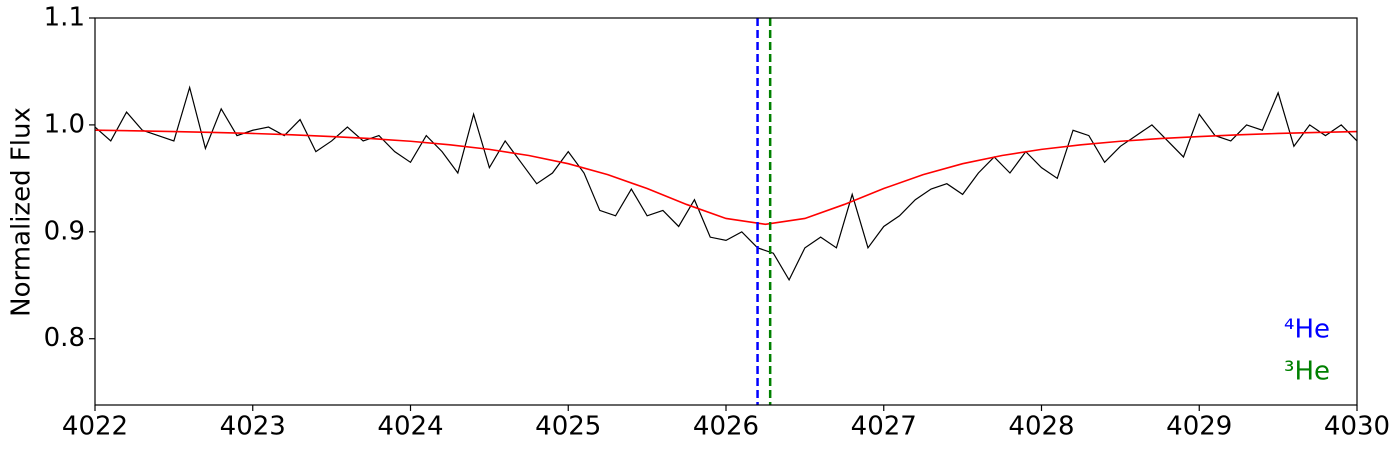 Image resolution: width=1400 pixels, height=454 pixels. I want to click on x-tick-label: 4025, so click(568, 427).